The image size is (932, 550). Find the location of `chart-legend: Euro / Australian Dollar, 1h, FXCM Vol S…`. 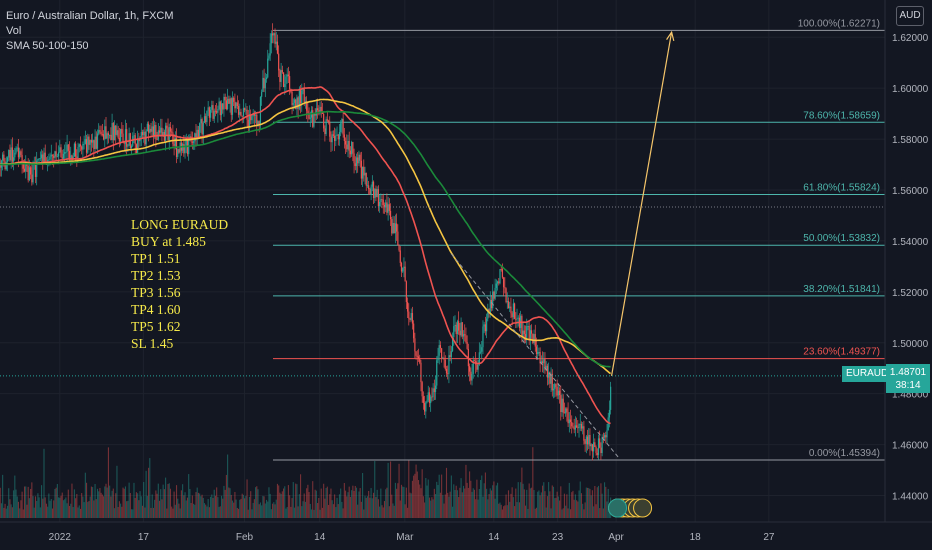

chart-legend: Euro / Australian Dollar, 1h, FXCM Vol S… is located at coordinates (90, 31).